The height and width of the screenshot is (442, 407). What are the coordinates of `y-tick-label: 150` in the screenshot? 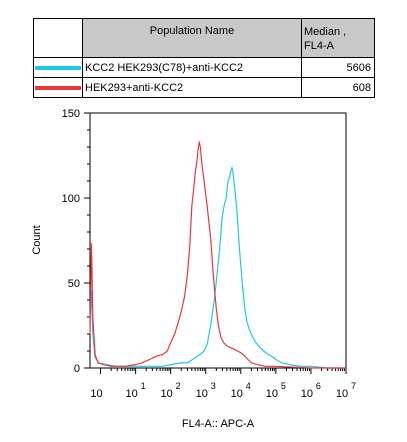 It's located at (71, 114).